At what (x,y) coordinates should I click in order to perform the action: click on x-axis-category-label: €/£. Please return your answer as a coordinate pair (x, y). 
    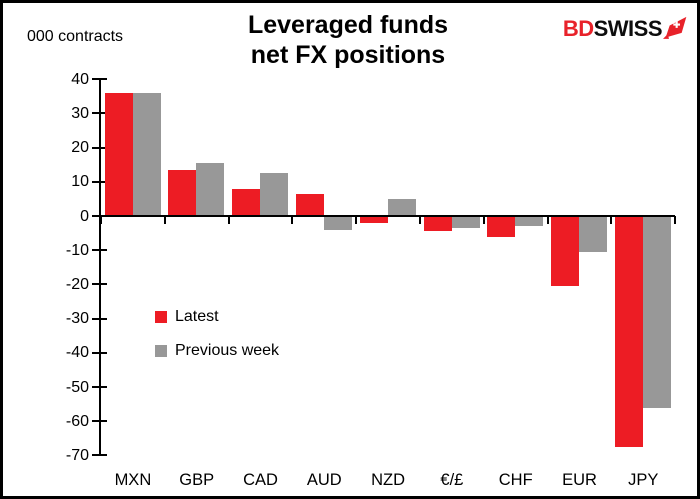
    Looking at the image, I should click on (452, 480).